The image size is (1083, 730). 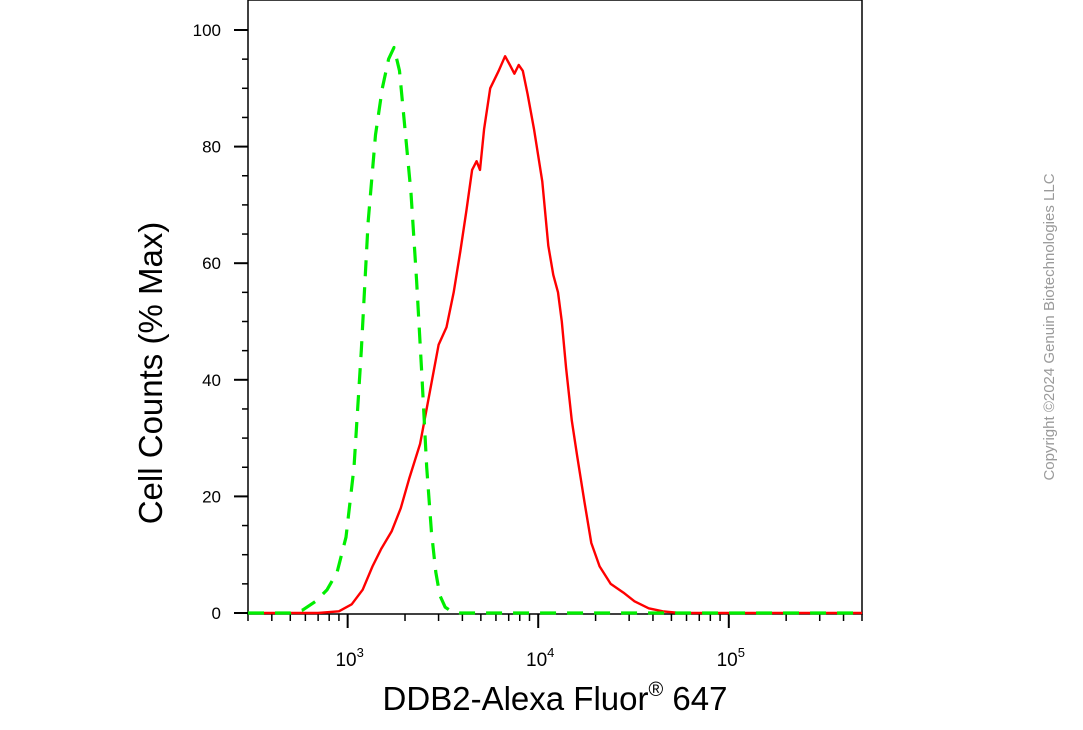 What do you see at coordinates (695, 698) in the screenshot?
I see `x-axis-label-suffix: 647` at bounding box center [695, 698].